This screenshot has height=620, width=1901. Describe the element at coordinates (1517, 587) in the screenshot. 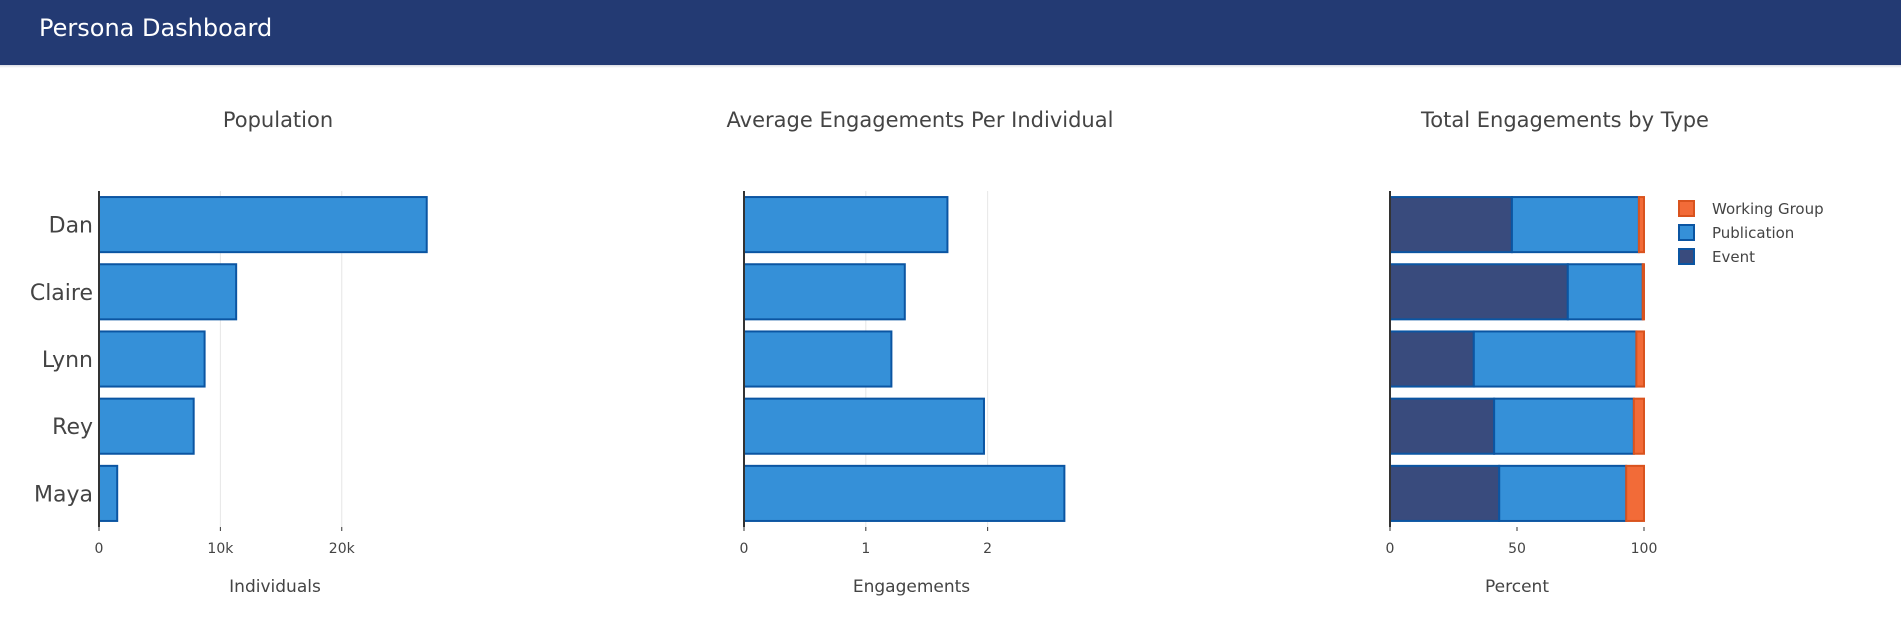

I see `x-axis-title: Percent` at that location.